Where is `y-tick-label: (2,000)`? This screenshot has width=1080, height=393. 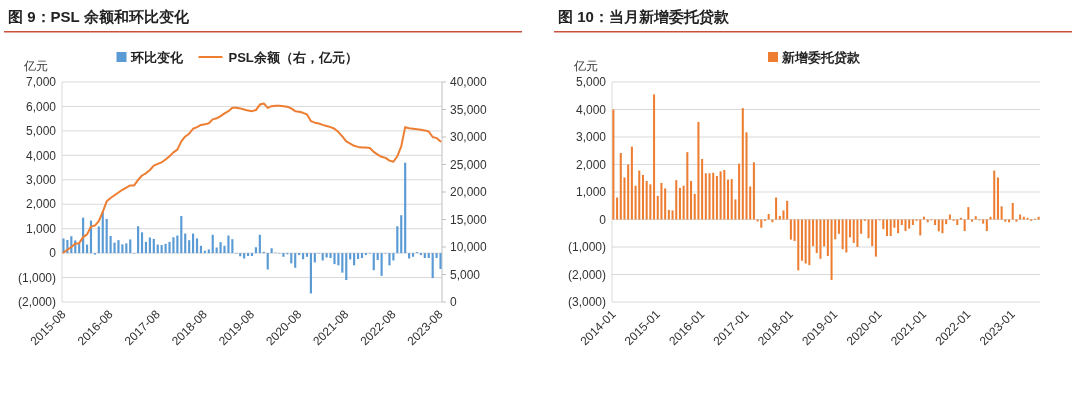
y-tick-label: (2,000) is located at coordinates (586, 274).